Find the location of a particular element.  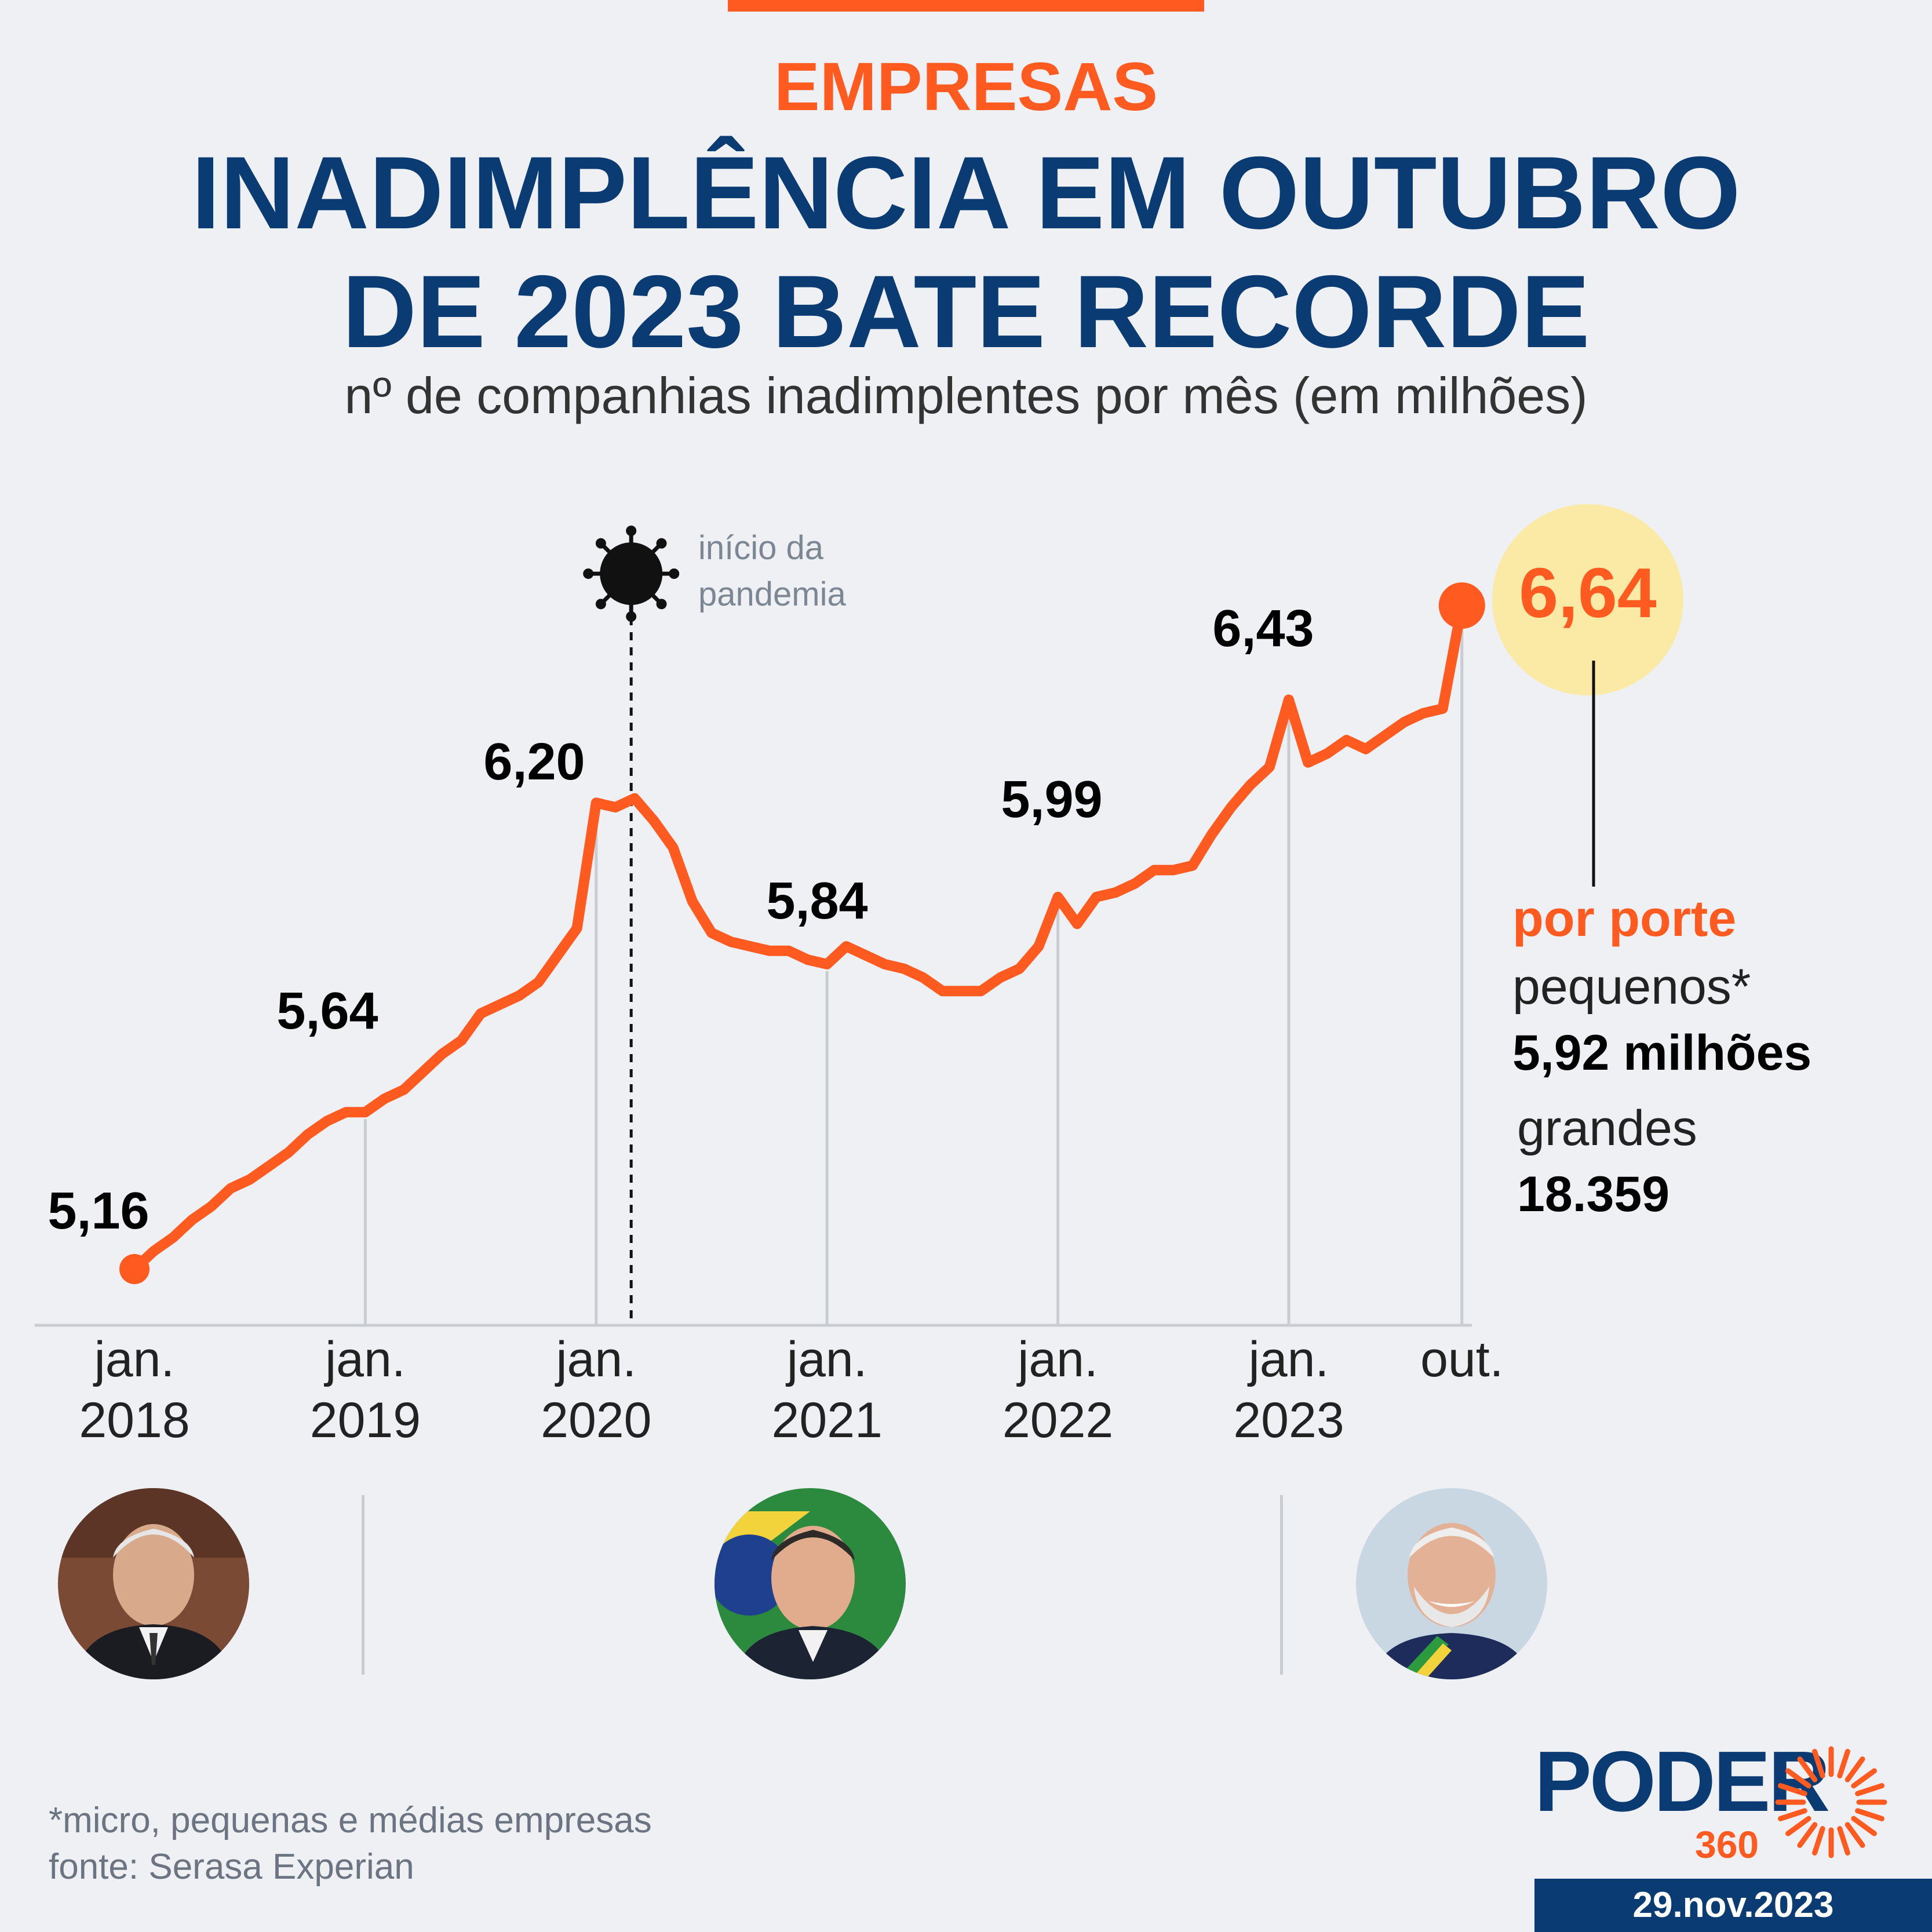

x-tick-label: 2020 is located at coordinates (596, 1421).